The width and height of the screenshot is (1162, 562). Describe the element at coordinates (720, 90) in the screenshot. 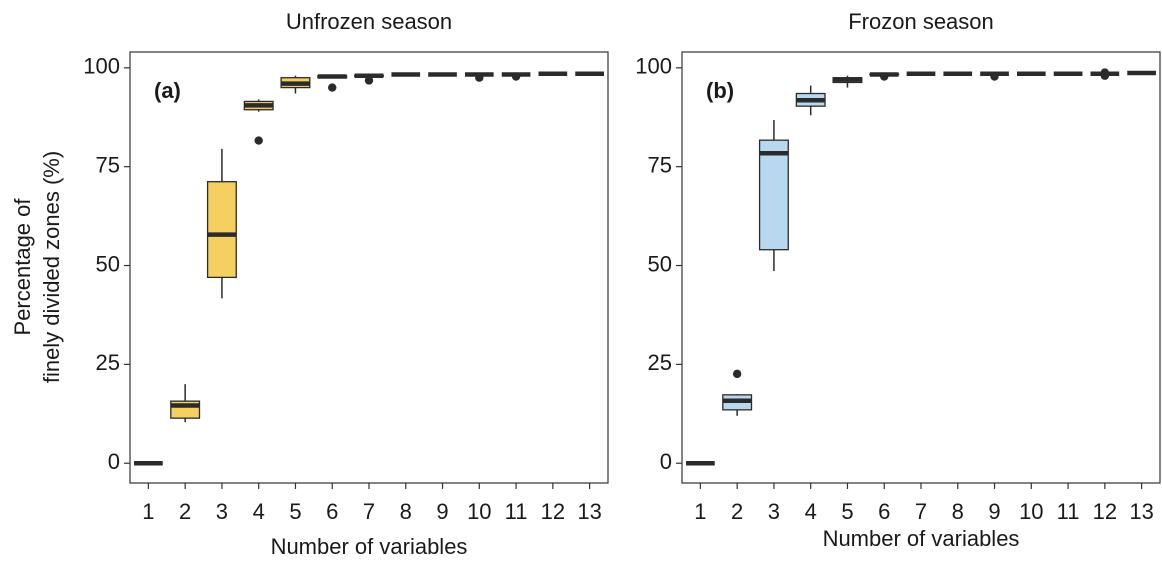

I see `panel-label: (b)` at that location.